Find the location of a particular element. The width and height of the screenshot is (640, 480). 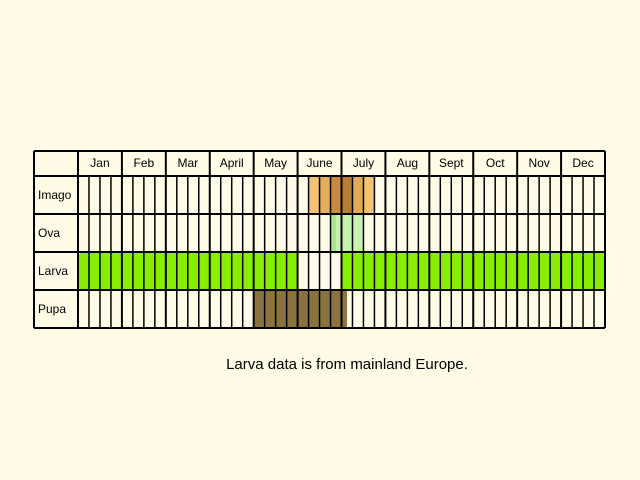

row-label-pupa: Pupa is located at coordinates (52, 309).